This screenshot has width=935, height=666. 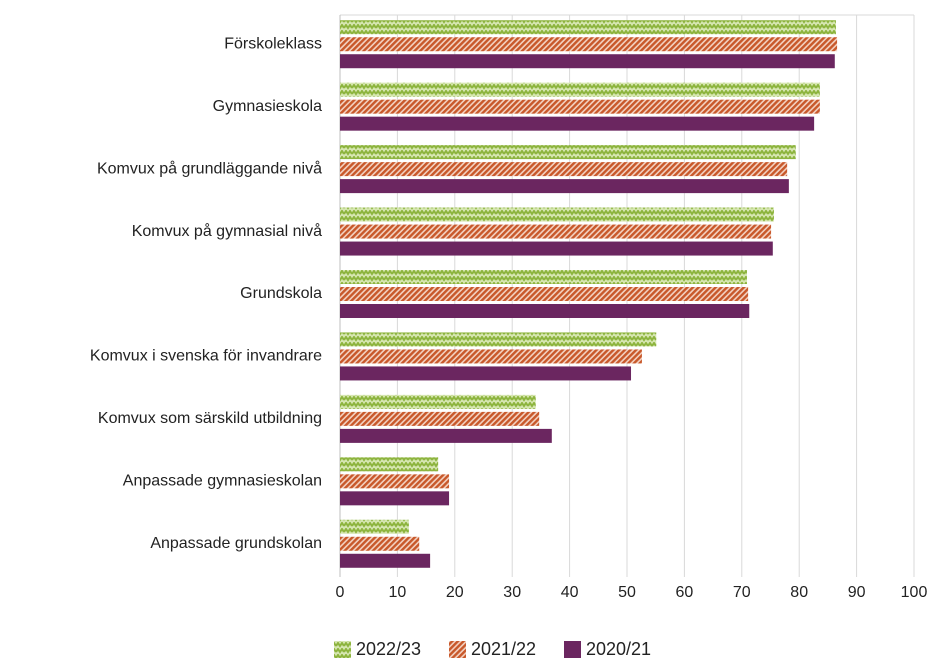 I want to click on x-tick-label: 60, so click(x=685, y=592).